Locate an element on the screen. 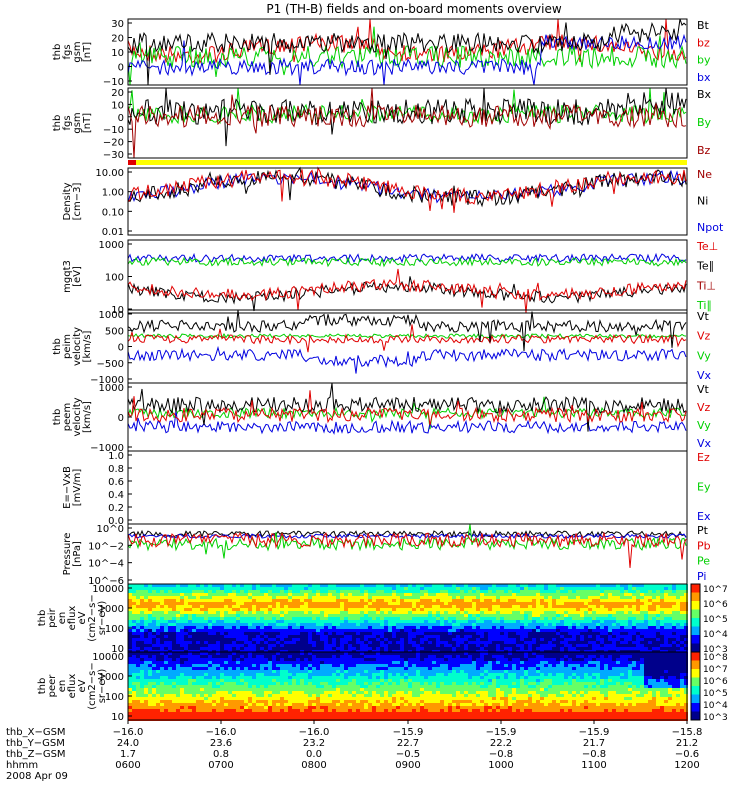  panel-p8: 10^0 10^−2 10^−4 10^−6 Pressure [nPa] Pt Pb Pe Pi is located at coordinates (386, 555).